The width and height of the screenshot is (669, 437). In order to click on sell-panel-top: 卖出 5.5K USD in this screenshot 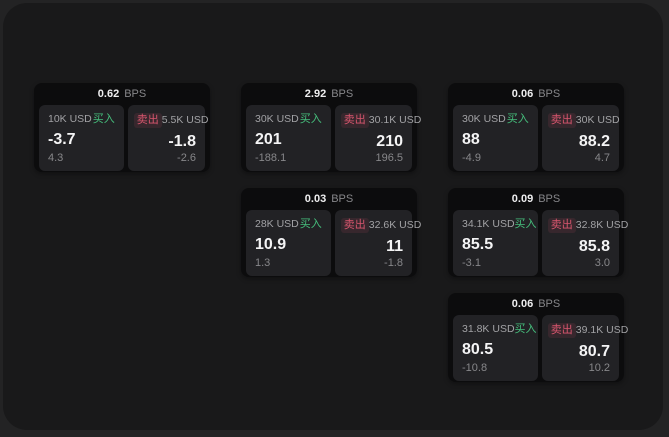, I will do `click(170, 121)`.